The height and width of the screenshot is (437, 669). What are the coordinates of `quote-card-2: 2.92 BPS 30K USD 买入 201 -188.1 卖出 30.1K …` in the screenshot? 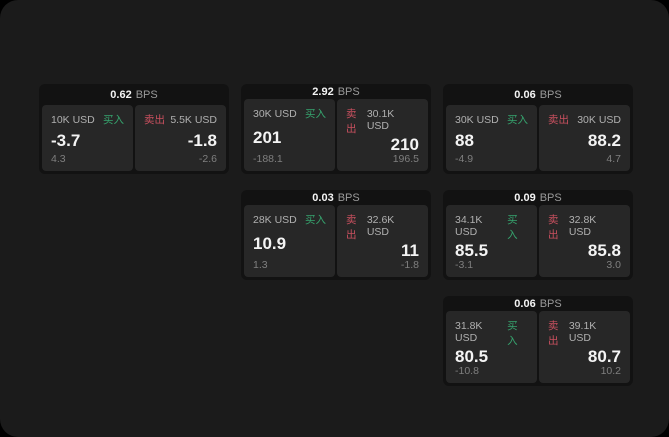 It's located at (336, 129).